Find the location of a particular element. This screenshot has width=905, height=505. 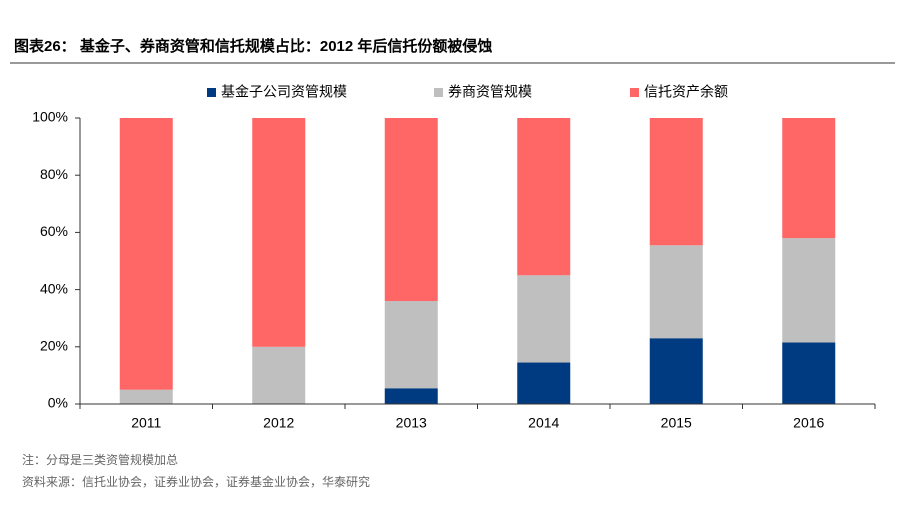

y-tick-label: 60% is located at coordinates (54, 231).